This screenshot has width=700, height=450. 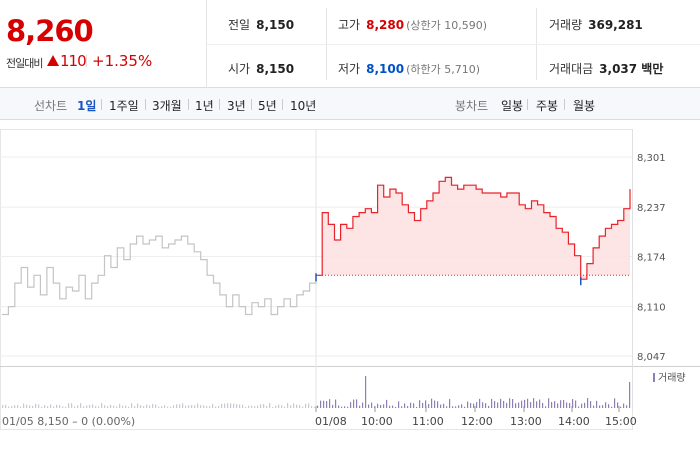 What do you see at coordinates (68, 421) in the screenshot?
I see `prev-day-footer: 01/05 8,150 – 0 (0.00%)` at bounding box center [68, 421].